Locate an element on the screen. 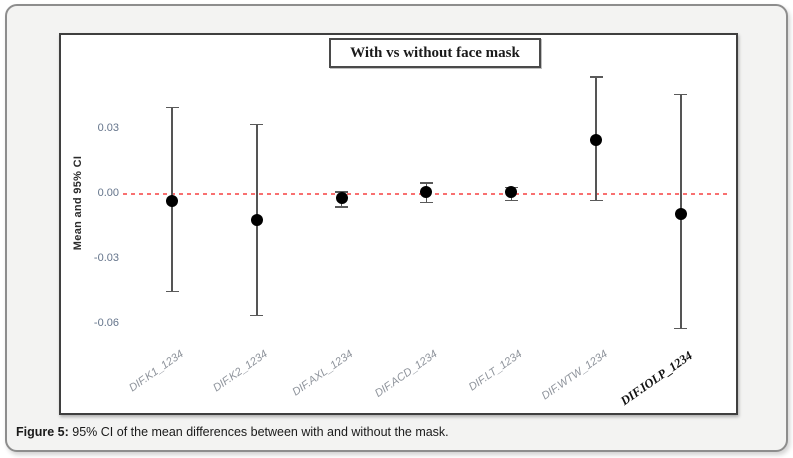 This screenshot has height=458, width=793. x-tick-label: DIF.AXL_1234 is located at coordinates (323, 373).